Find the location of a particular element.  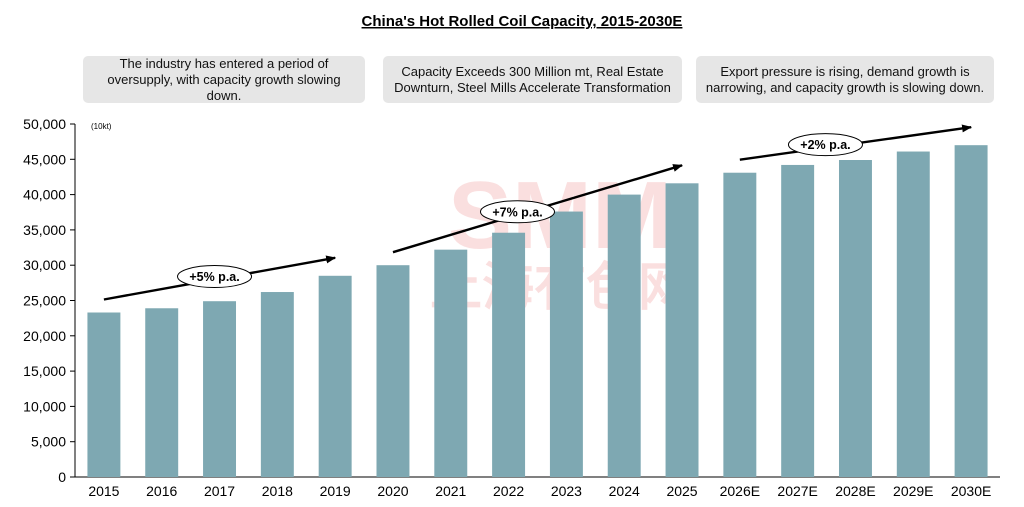

bar-2026E is located at coordinates (740, 325).